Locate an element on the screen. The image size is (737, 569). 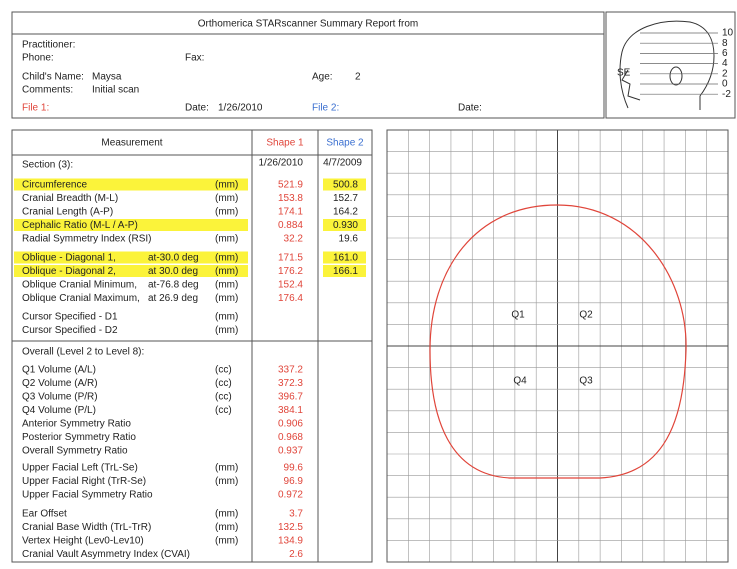
se-label: SE is located at coordinates (624, 73).